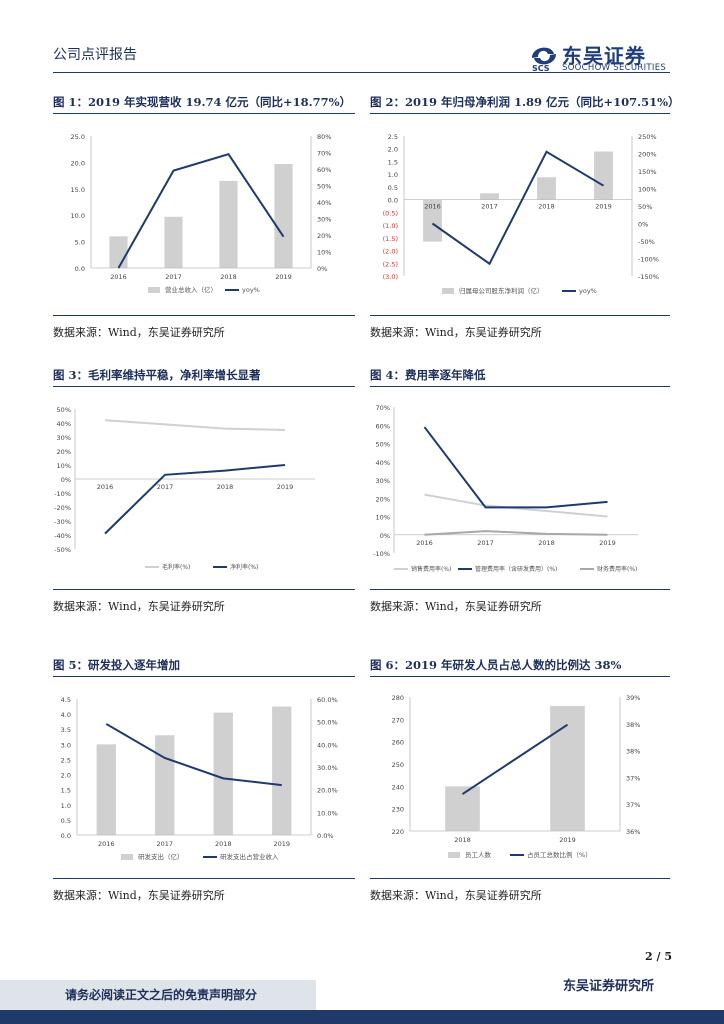 This screenshot has height=1024, width=724. Describe the element at coordinates (496, 665) in the screenshot. I see `figure-6-title: 图 6：2019 年研发人员占总人数的比例达 38%` at that location.